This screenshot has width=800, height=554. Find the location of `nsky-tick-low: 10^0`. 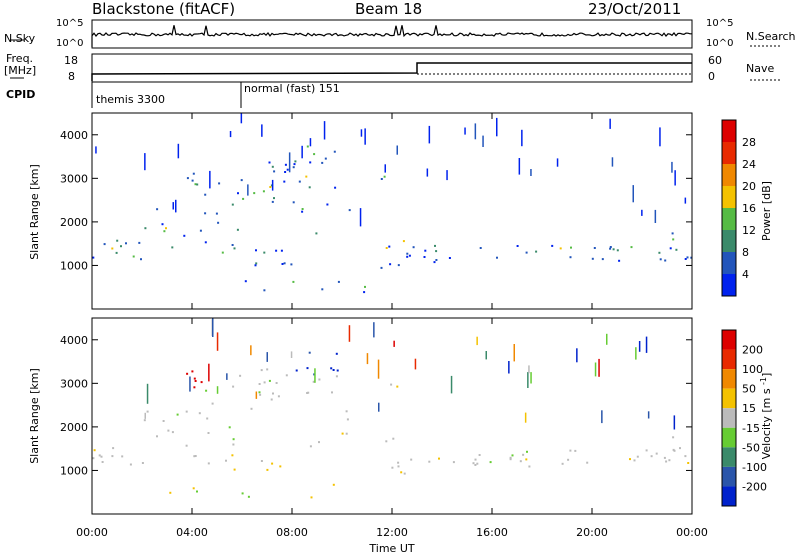

nsky-tick-low: 10^0 is located at coordinates (70, 43).